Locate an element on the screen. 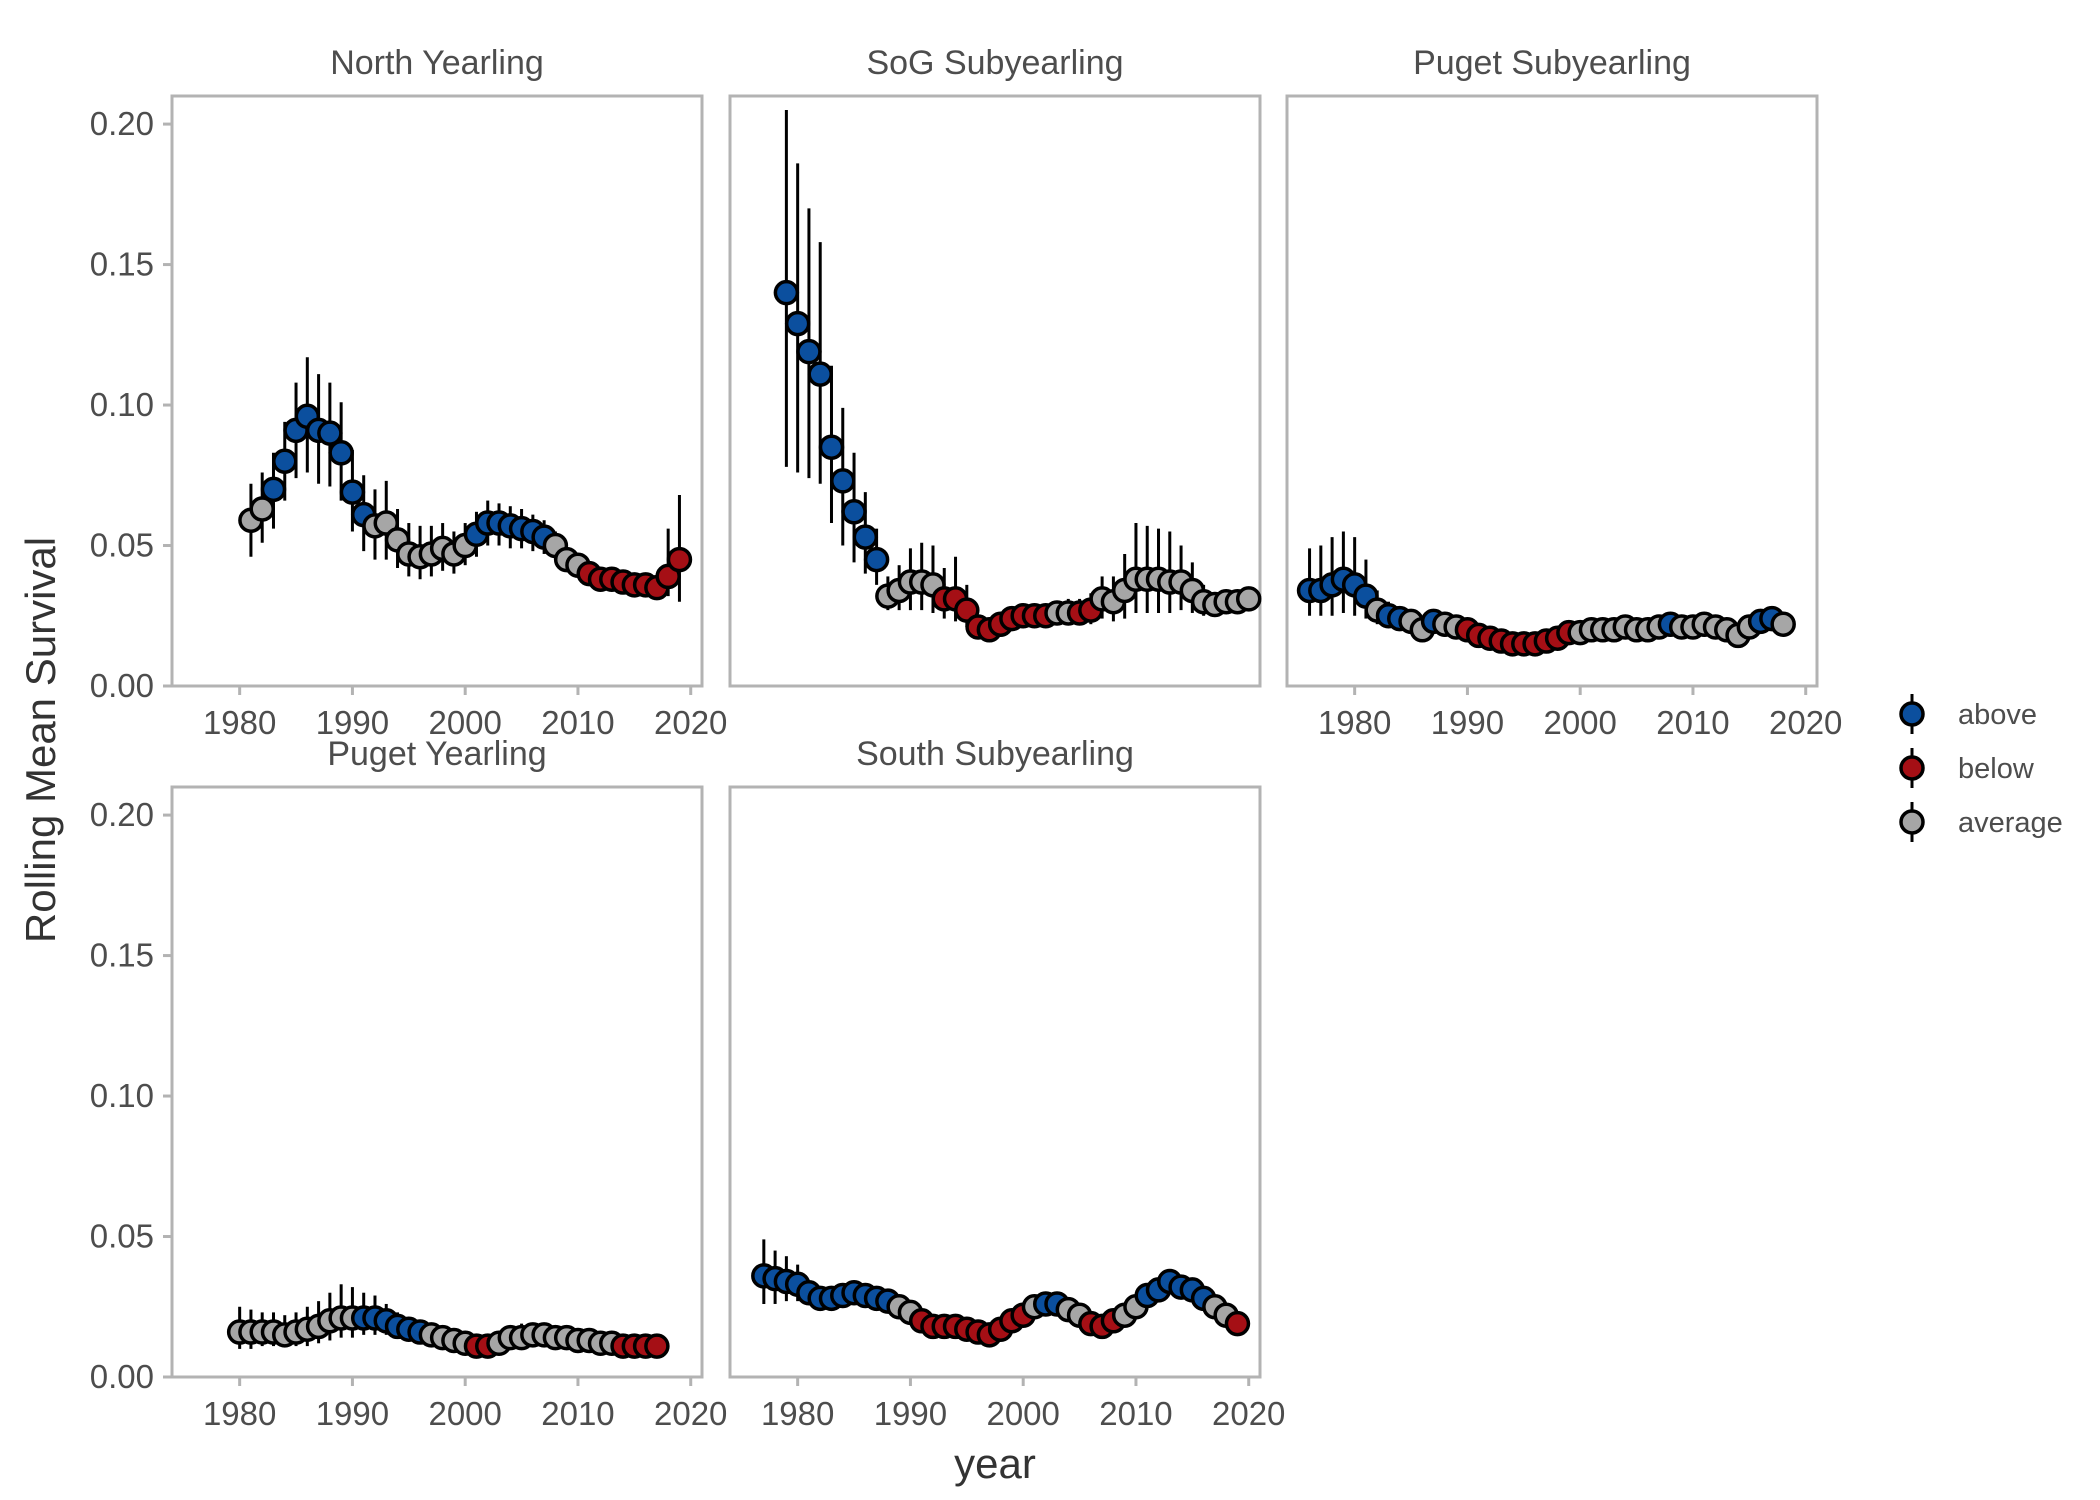 The height and width of the screenshot is (1500, 2100). y-axis-title: Rolling Mean Survival is located at coordinates (40, 740).